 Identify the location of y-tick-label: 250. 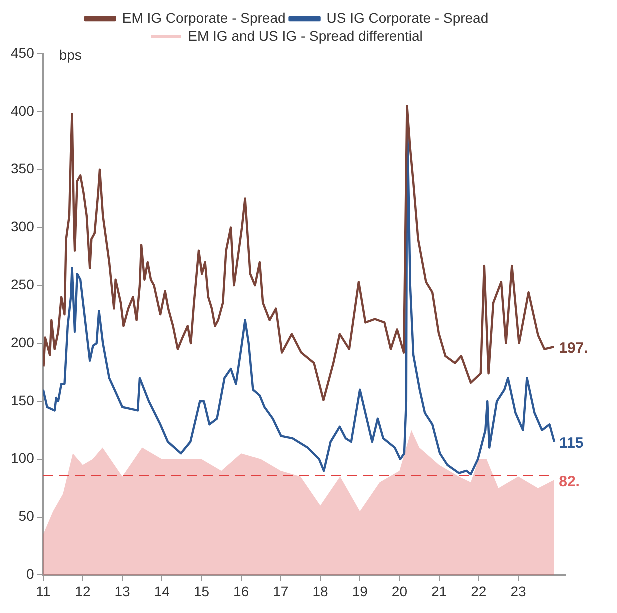
(23, 284).